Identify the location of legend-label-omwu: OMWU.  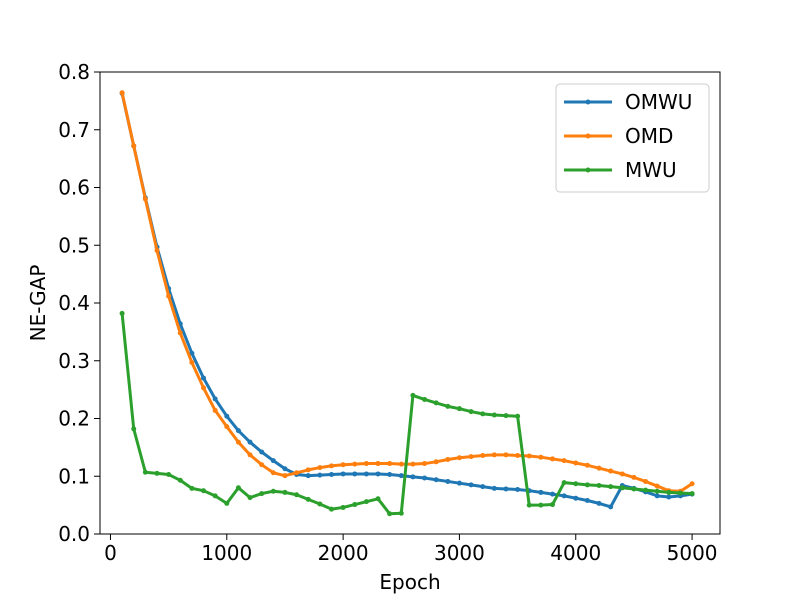
(658, 102).